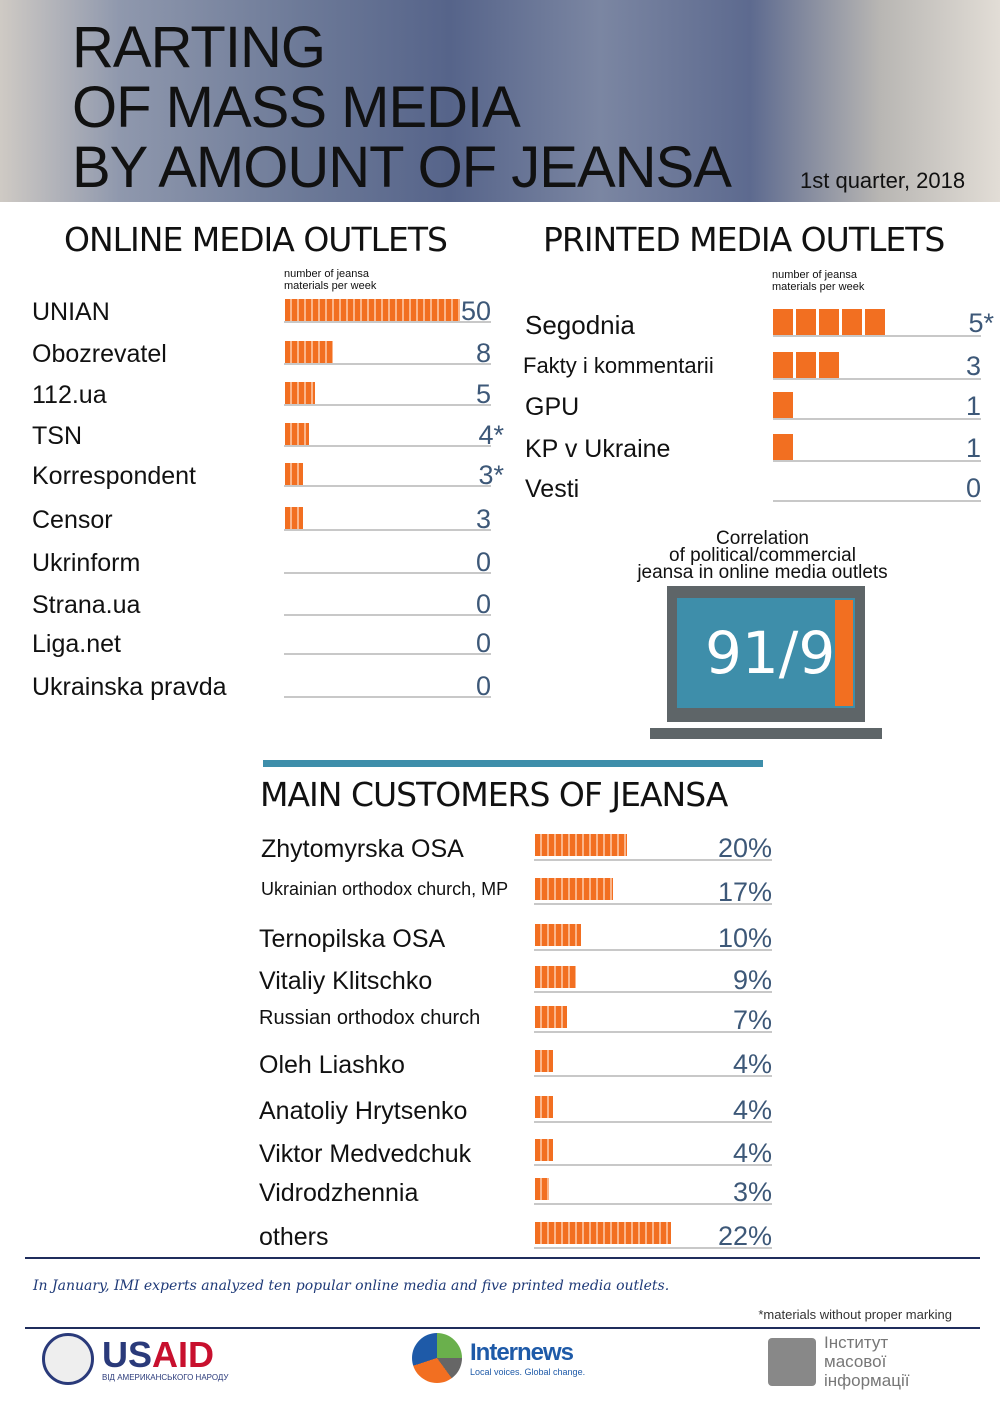 This screenshot has width=1000, height=1415. What do you see at coordinates (86, 563) in the screenshot?
I see `category-label: Ukrinform` at bounding box center [86, 563].